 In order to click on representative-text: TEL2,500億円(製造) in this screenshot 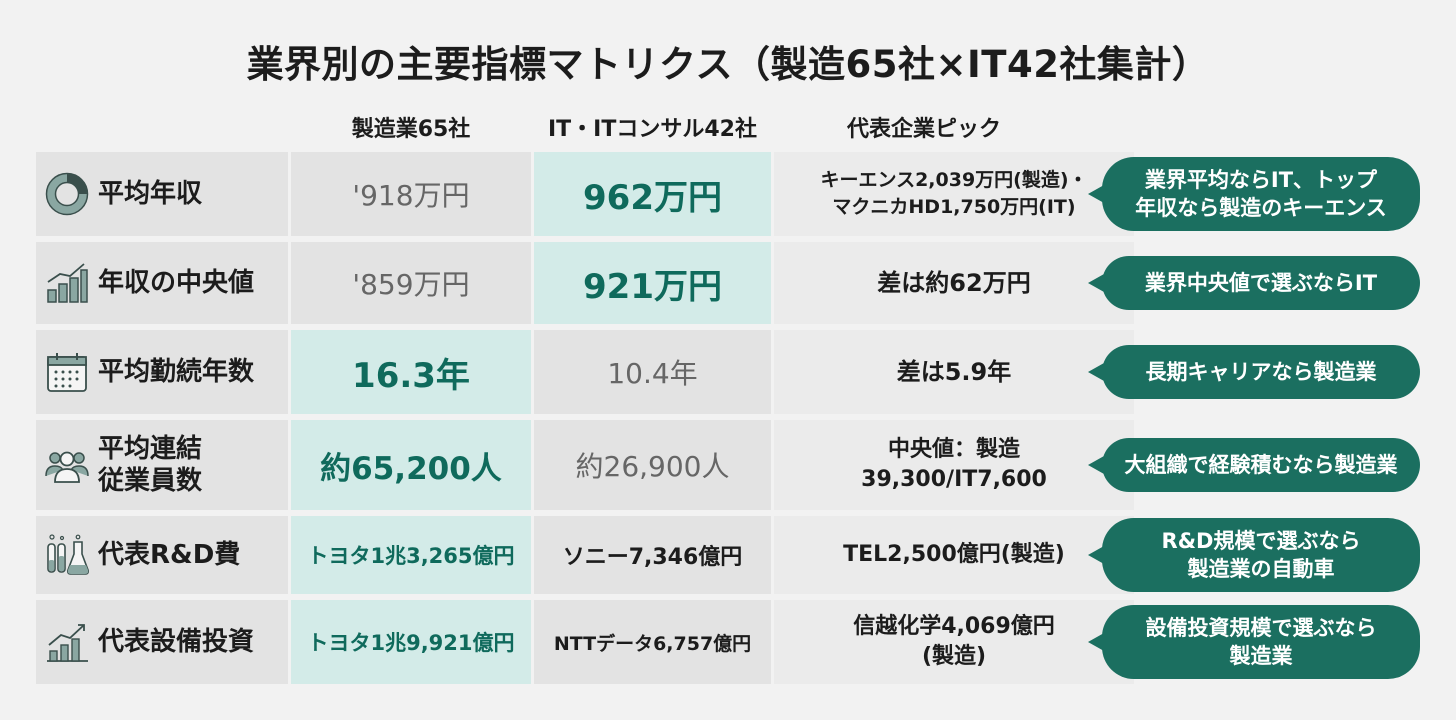, I will do `click(954, 554)`.